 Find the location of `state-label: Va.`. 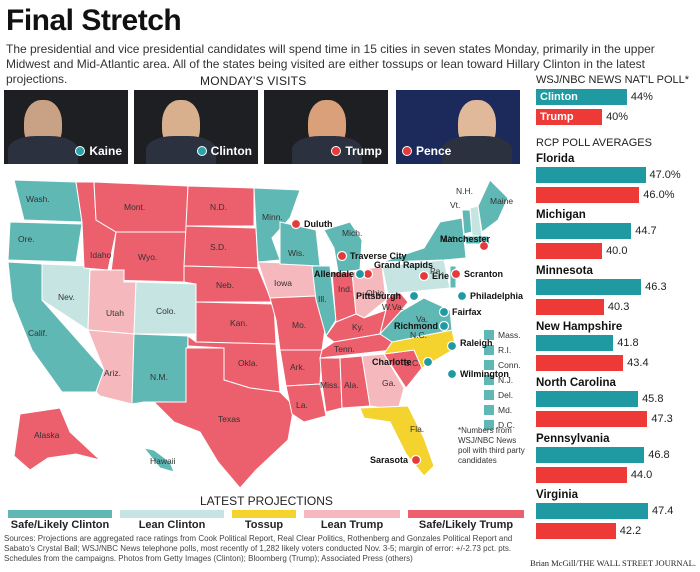

state-label: Va. is located at coordinates (422, 319).